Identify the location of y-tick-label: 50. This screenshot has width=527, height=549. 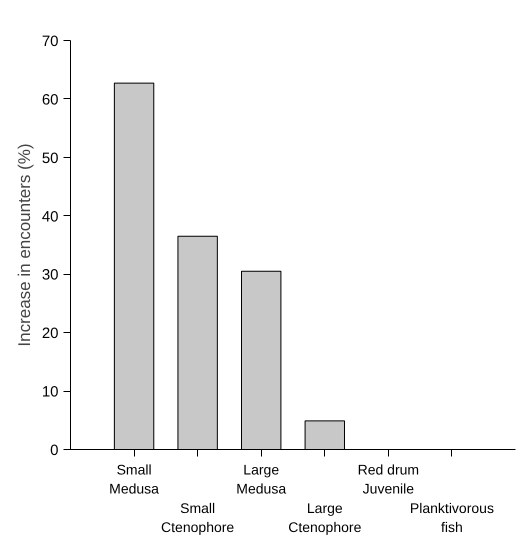
(50, 158).